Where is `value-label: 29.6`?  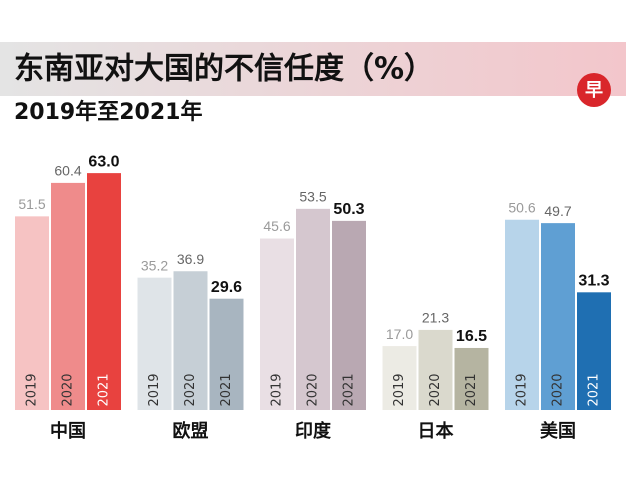 value-label: 29.6 is located at coordinates (226, 287).